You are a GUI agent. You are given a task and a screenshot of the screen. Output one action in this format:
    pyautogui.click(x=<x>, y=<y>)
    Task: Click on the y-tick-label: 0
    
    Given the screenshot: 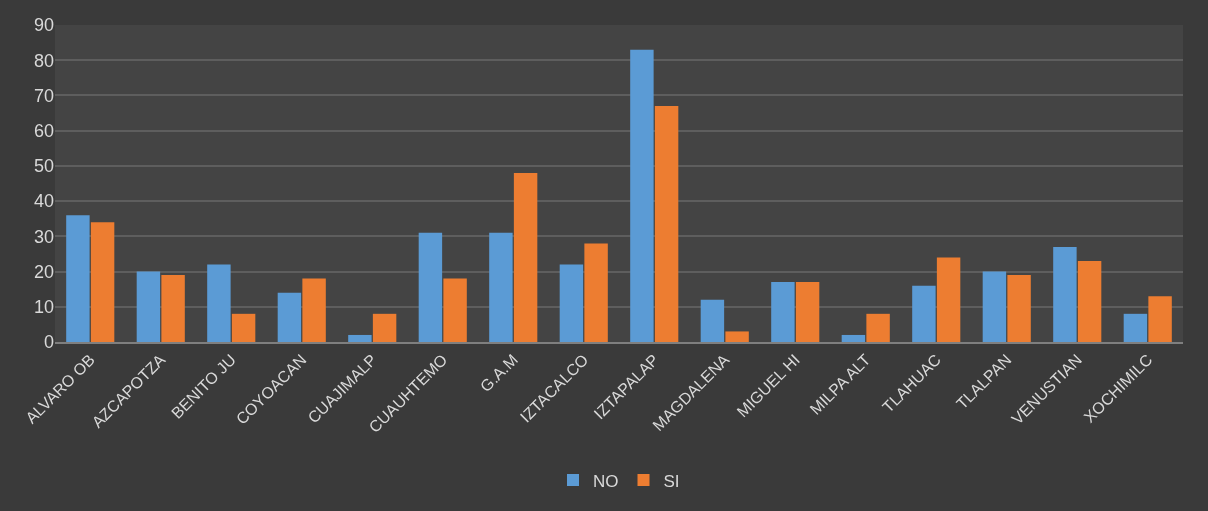 What is the action you would take?
    pyautogui.click(x=48, y=342)
    